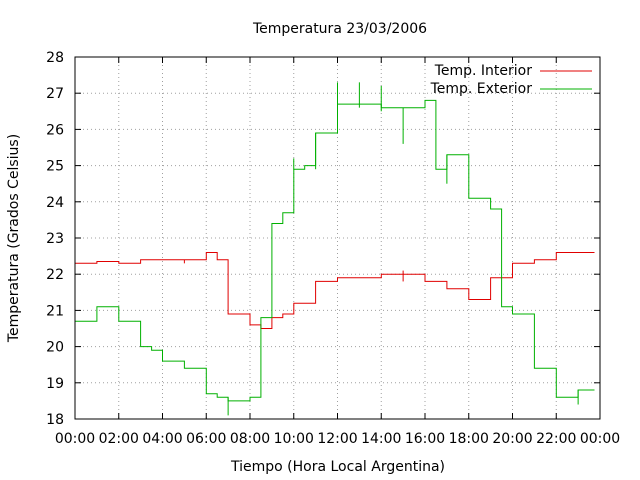 The height and width of the screenshot is (480, 640). I want to click on x-tick-label: 02:00, so click(119, 439).